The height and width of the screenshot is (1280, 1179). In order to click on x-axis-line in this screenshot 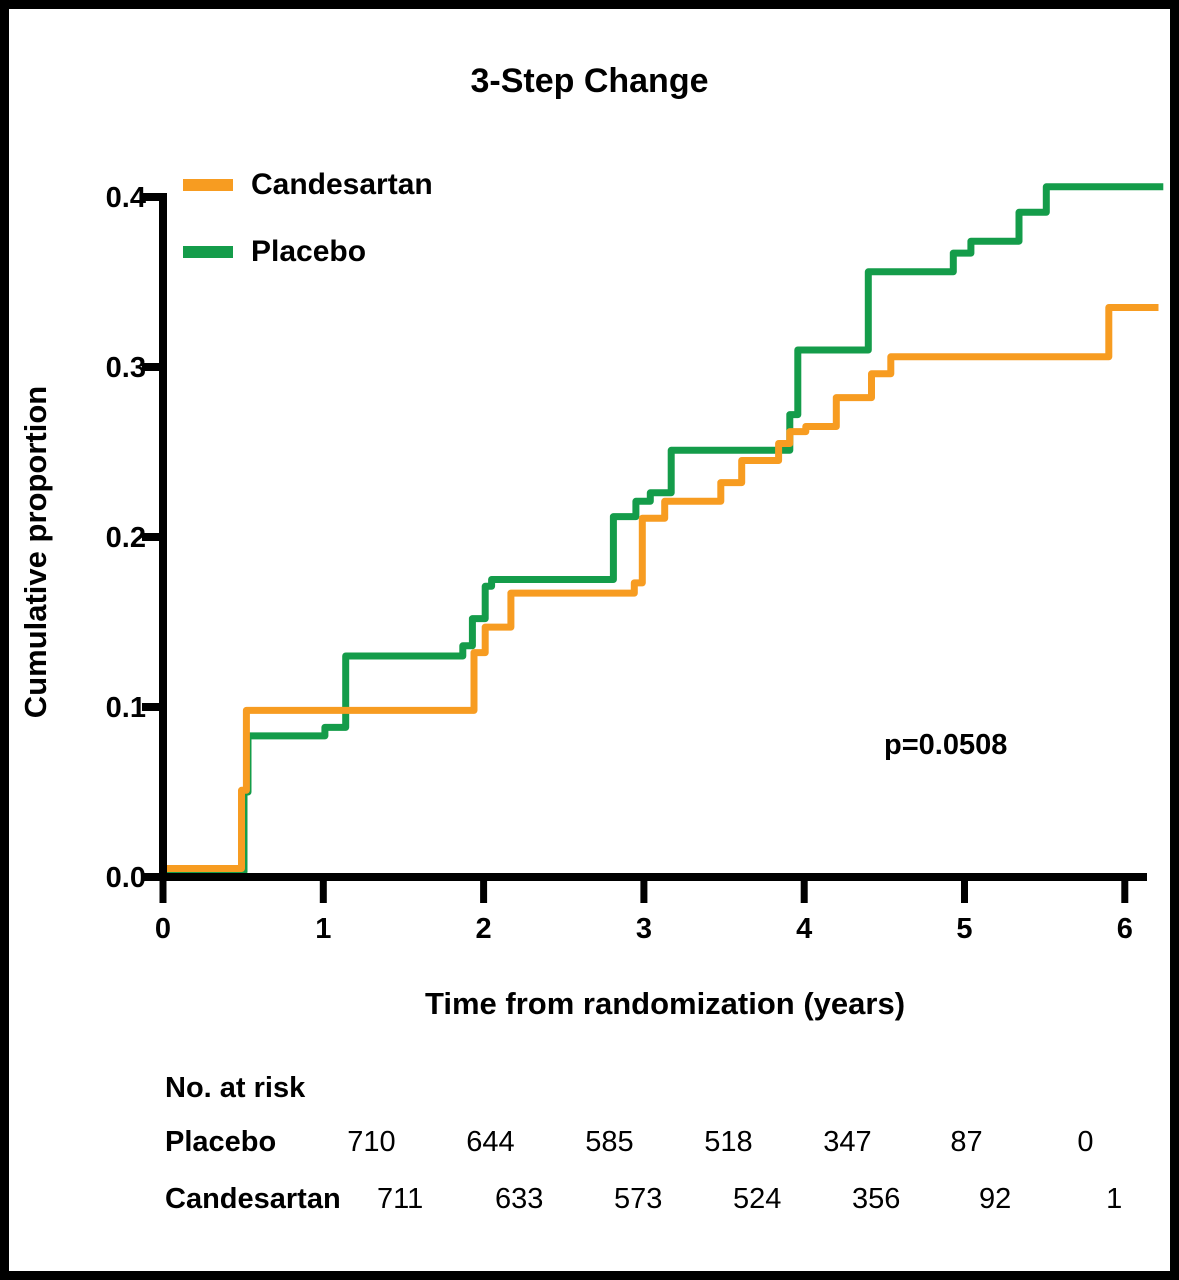, I will do `click(648, 877)`.